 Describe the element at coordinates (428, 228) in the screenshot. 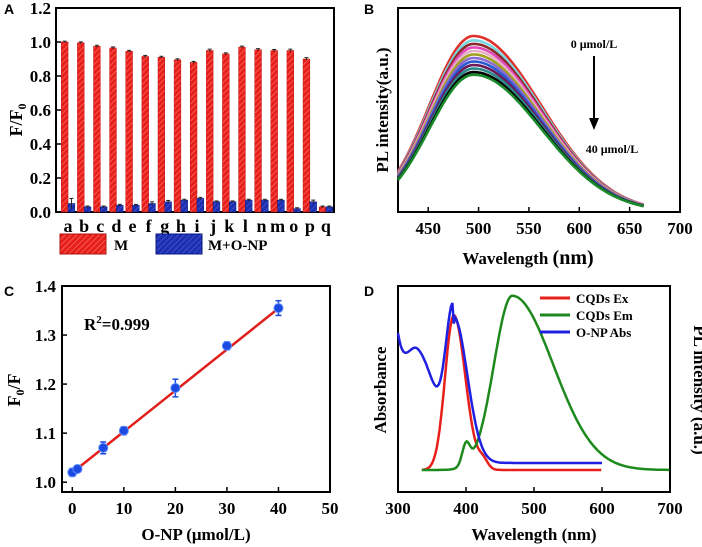

I see `x-tick-label-0: 450` at that location.